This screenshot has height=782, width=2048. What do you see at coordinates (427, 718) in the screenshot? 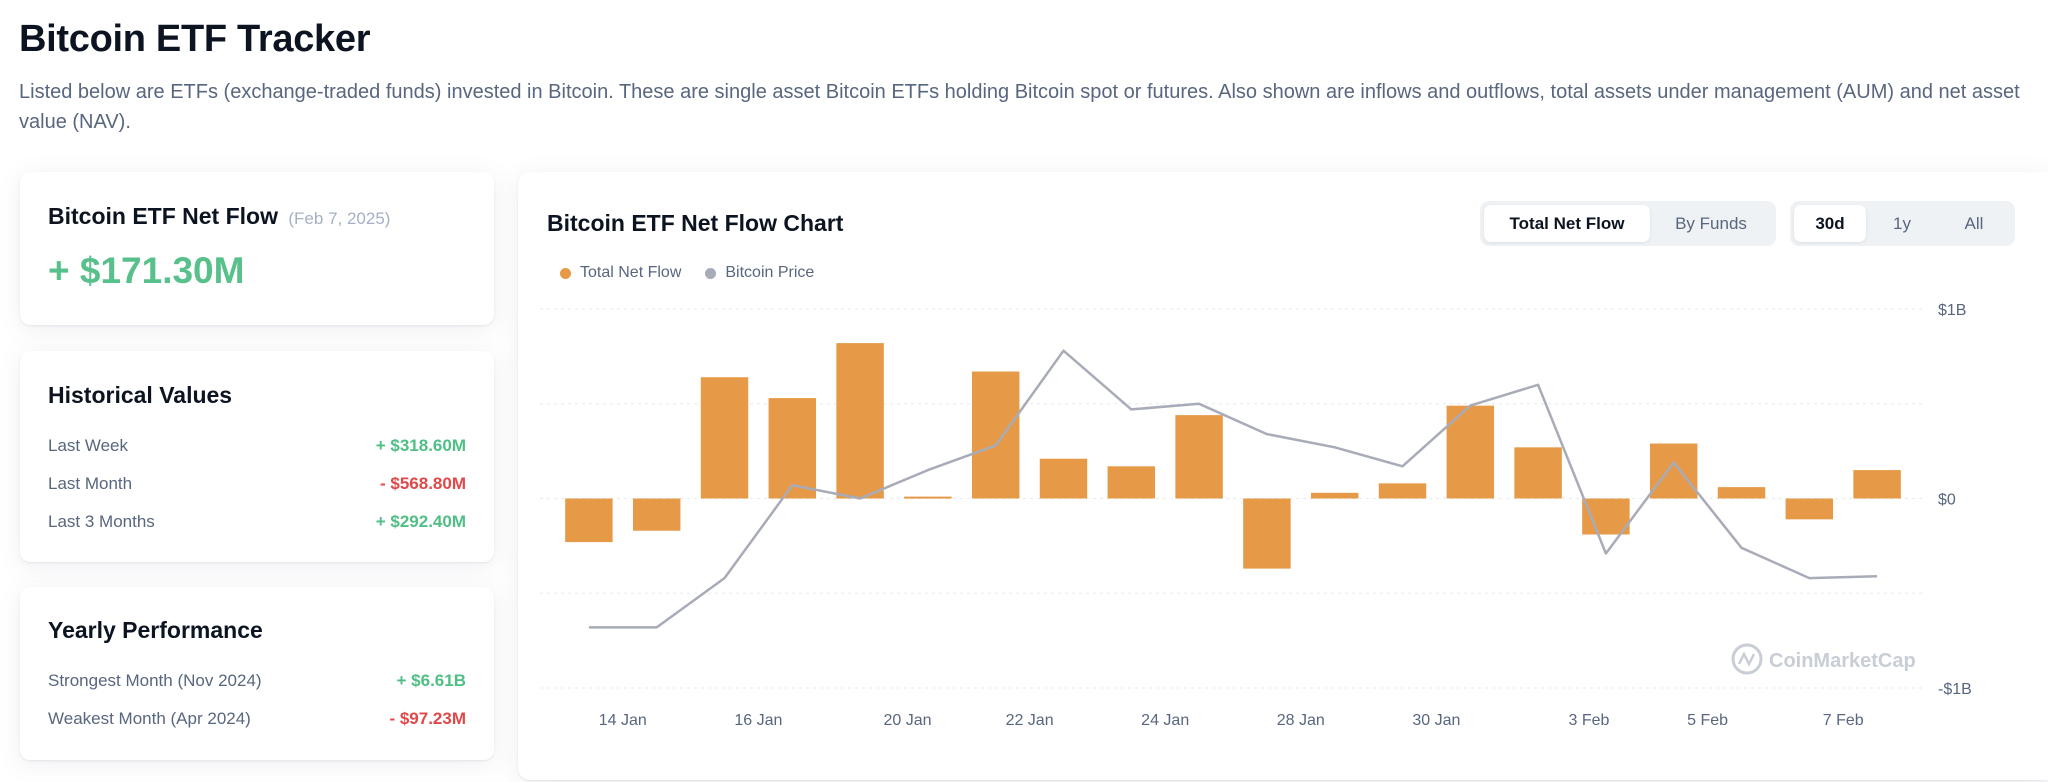
I see `row-value: - $97.23M` at bounding box center [427, 718].